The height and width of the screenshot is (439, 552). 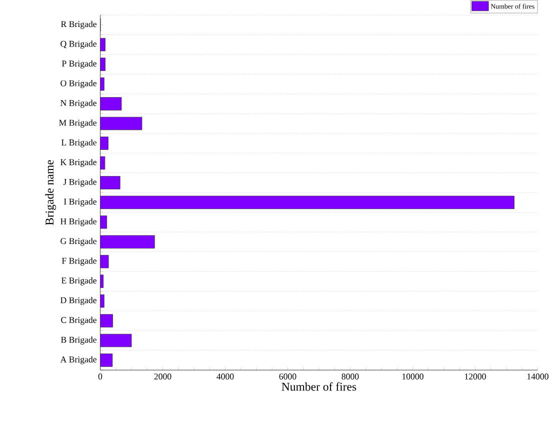 I want to click on x-tick-label: 8000, so click(x=350, y=377).